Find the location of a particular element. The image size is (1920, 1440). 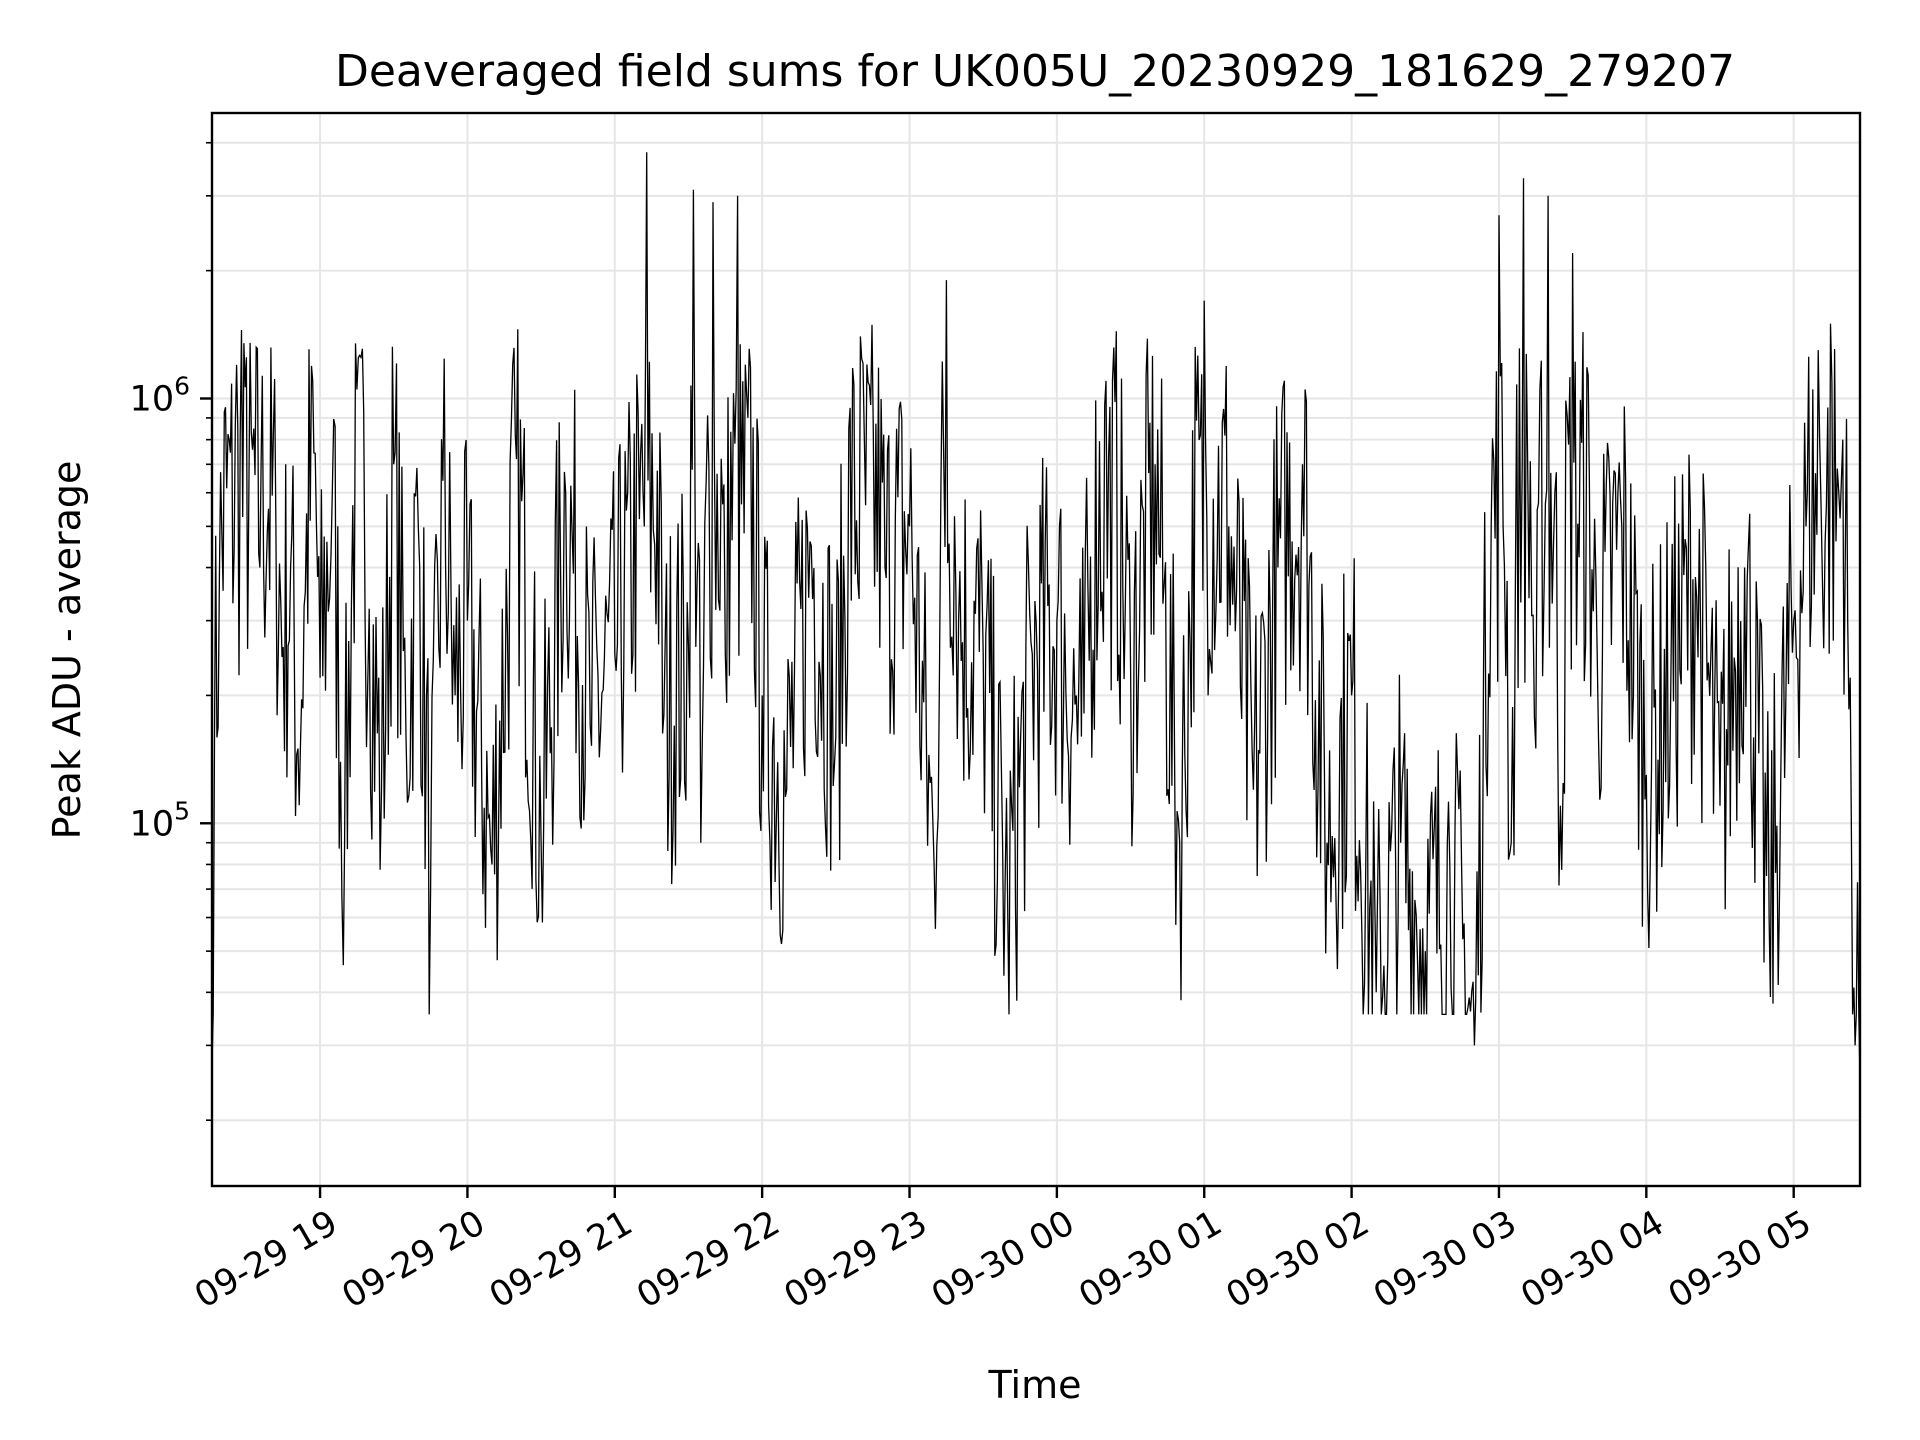

x-tick-label: 09-29 20 is located at coordinates (414, 1259).